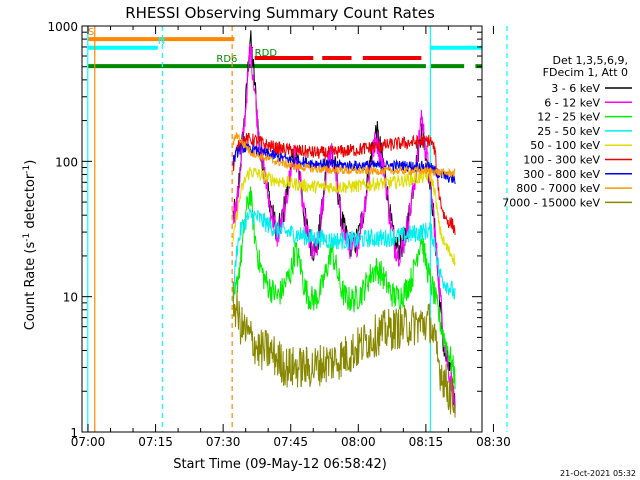 The height and width of the screenshot is (480, 640). Describe the element at coordinates (426, 442) in the screenshot. I see `x-tick-label-5: 08:15` at that location.